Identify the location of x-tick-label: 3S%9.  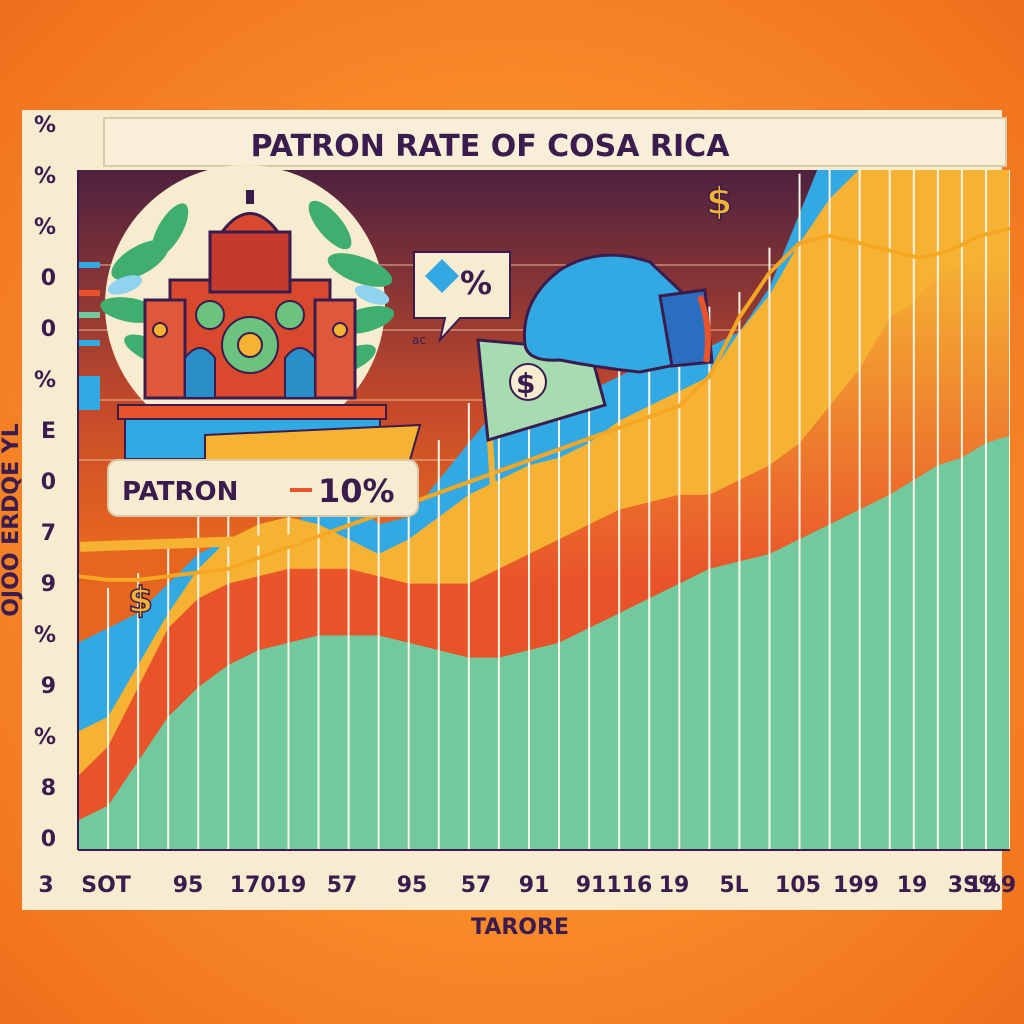
(982, 885).